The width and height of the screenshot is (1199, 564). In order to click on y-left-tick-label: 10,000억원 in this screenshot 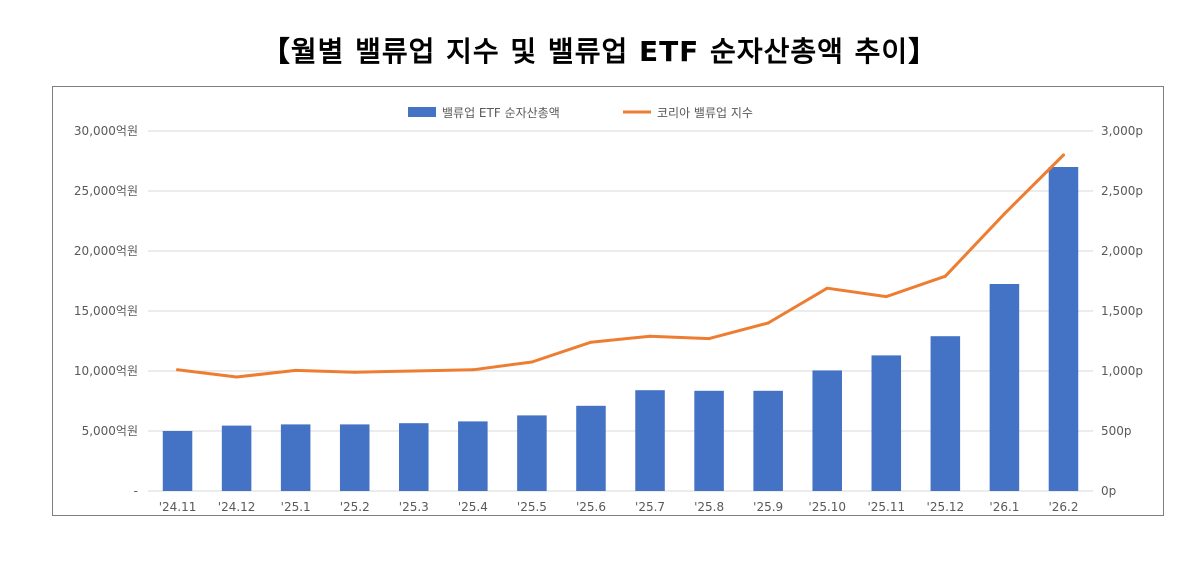, I will do `click(106, 371)`.